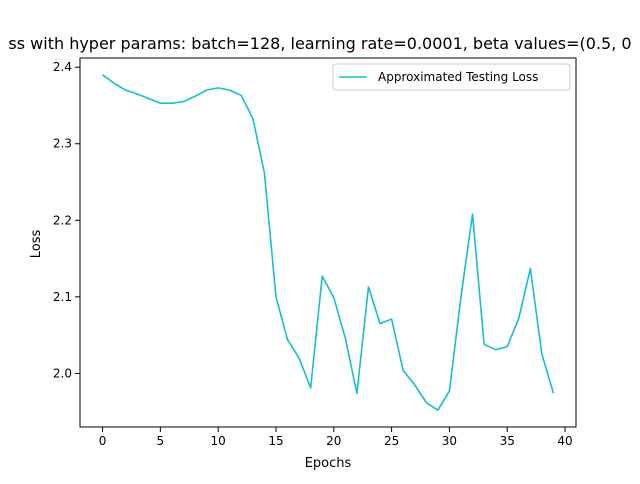 Image resolution: width=640 pixels, height=484 pixels. I want to click on x-tick-label: 35, so click(507, 441).